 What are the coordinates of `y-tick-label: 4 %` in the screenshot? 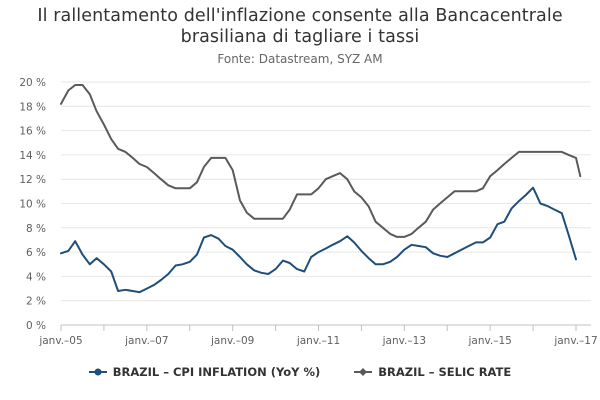 It's located at (36, 277).